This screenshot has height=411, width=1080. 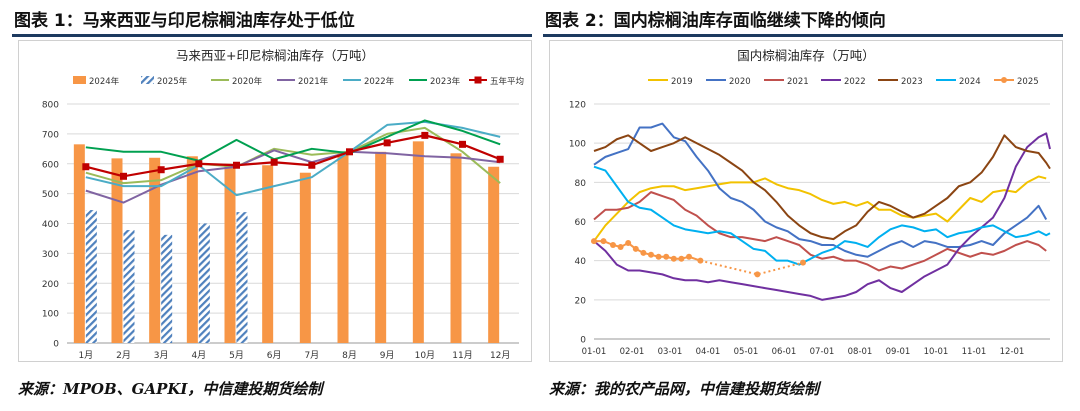 I want to click on chart-1-x-tick-label: 1月, so click(x=85, y=355).